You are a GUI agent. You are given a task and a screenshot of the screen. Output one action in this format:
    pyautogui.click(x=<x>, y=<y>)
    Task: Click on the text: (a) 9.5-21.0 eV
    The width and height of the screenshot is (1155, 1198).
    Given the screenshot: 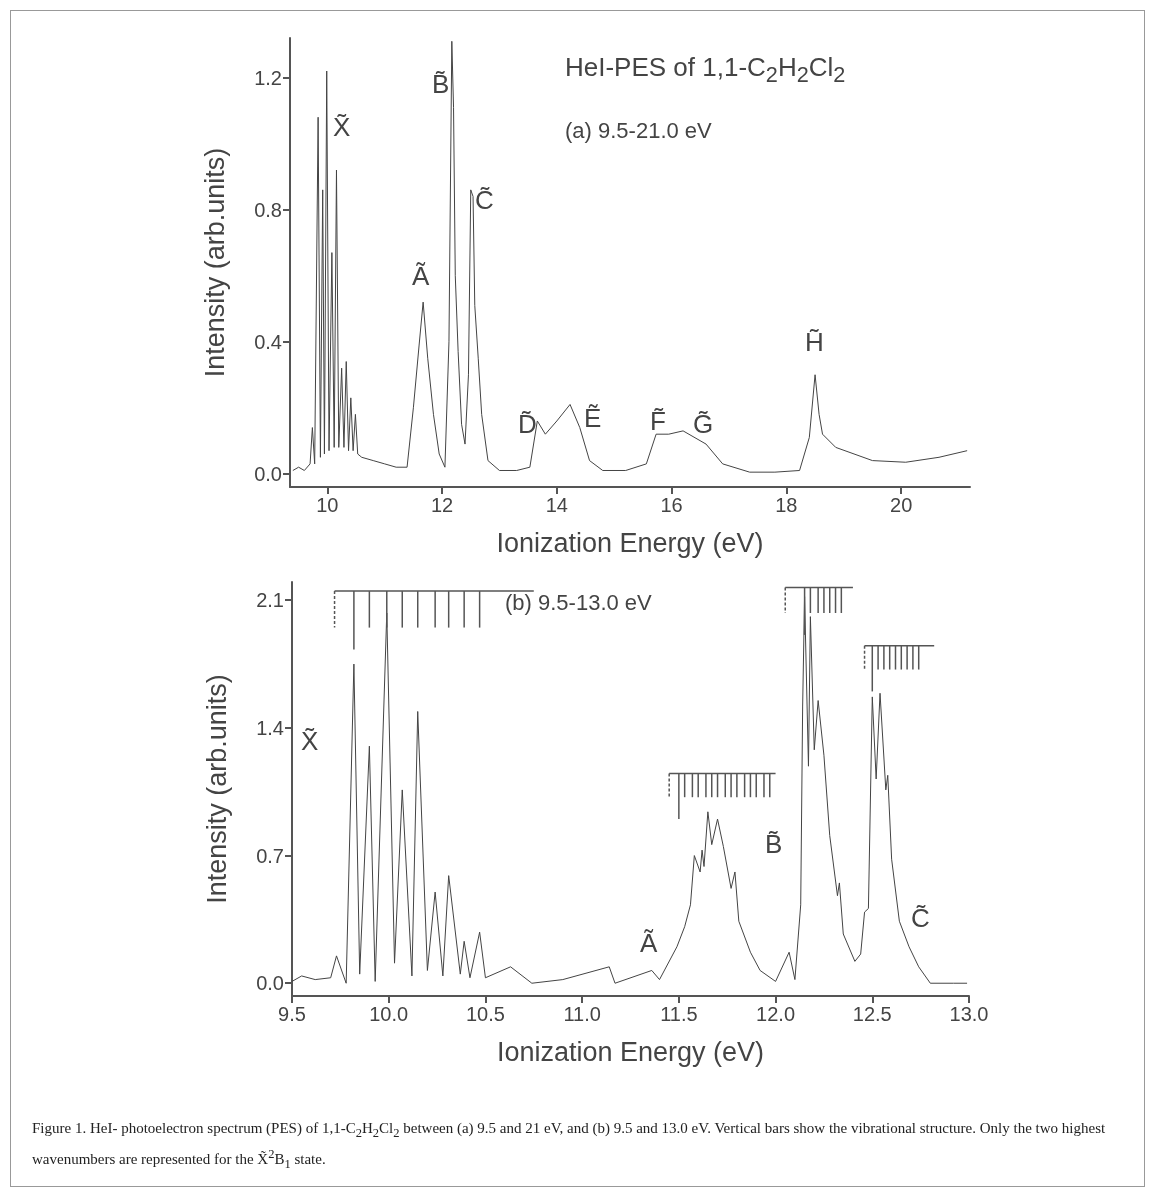 What is the action you would take?
    pyautogui.click(x=638, y=131)
    